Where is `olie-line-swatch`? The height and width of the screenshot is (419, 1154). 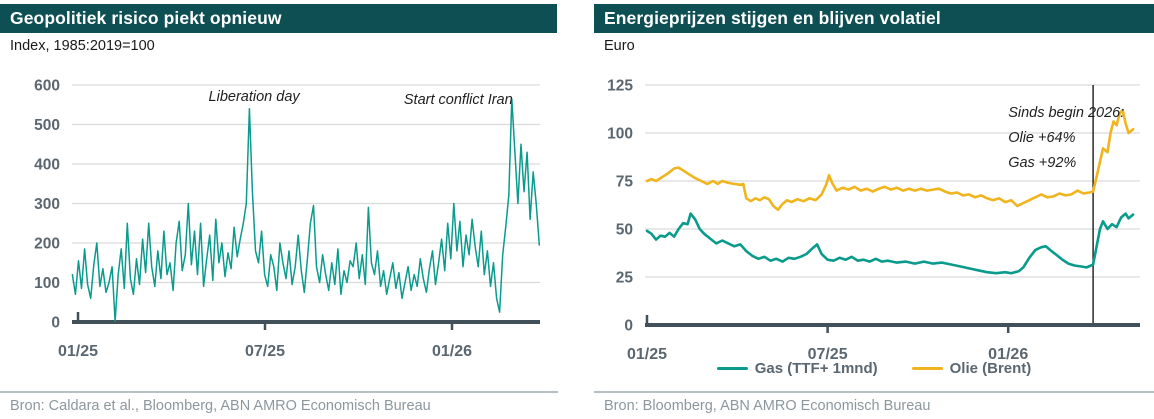 olie-line-swatch is located at coordinates (927, 368).